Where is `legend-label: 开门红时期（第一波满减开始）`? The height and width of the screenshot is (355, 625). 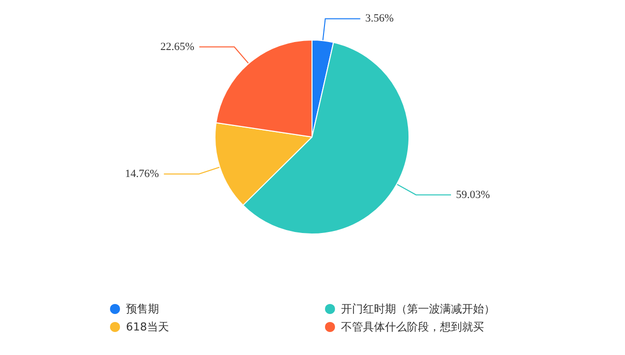 legend-label: 开门红时期（第一波满减开始） is located at coordinates (418, 309).